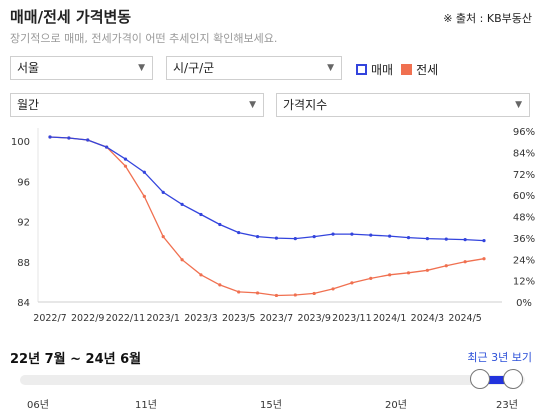 The image size is (544, 413). I want to click on district-select: 시/구/군 ▼, so click(254, 68).